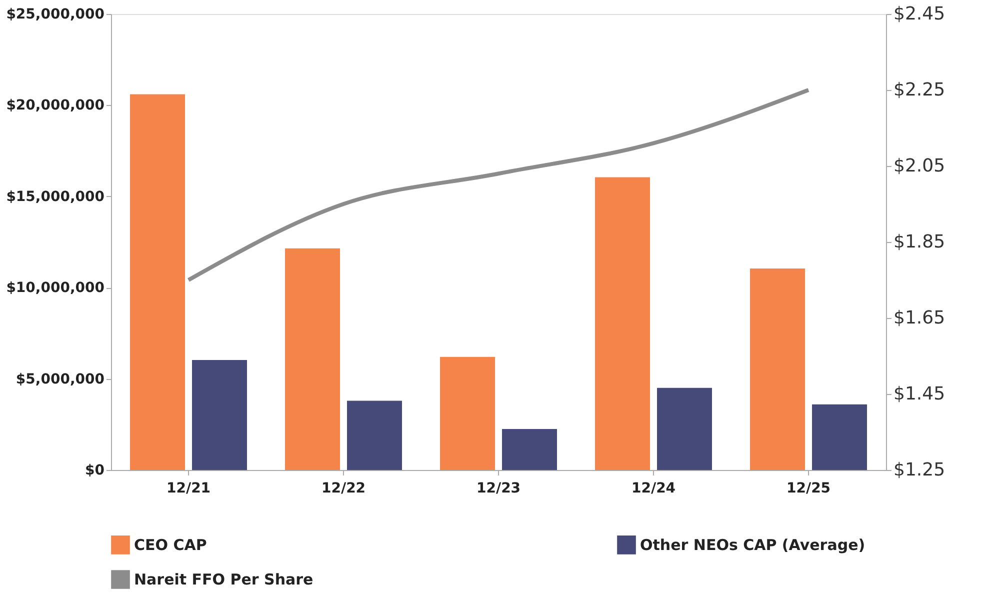 This screenshot has width=984, height=614. I want to click on y2-tick-label: $1.85, so click(920, 242).